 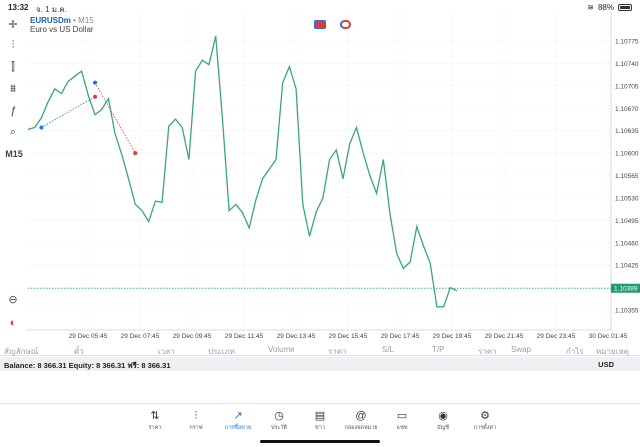 I want to click on column-header: S/L, so click(x=388, y=349).